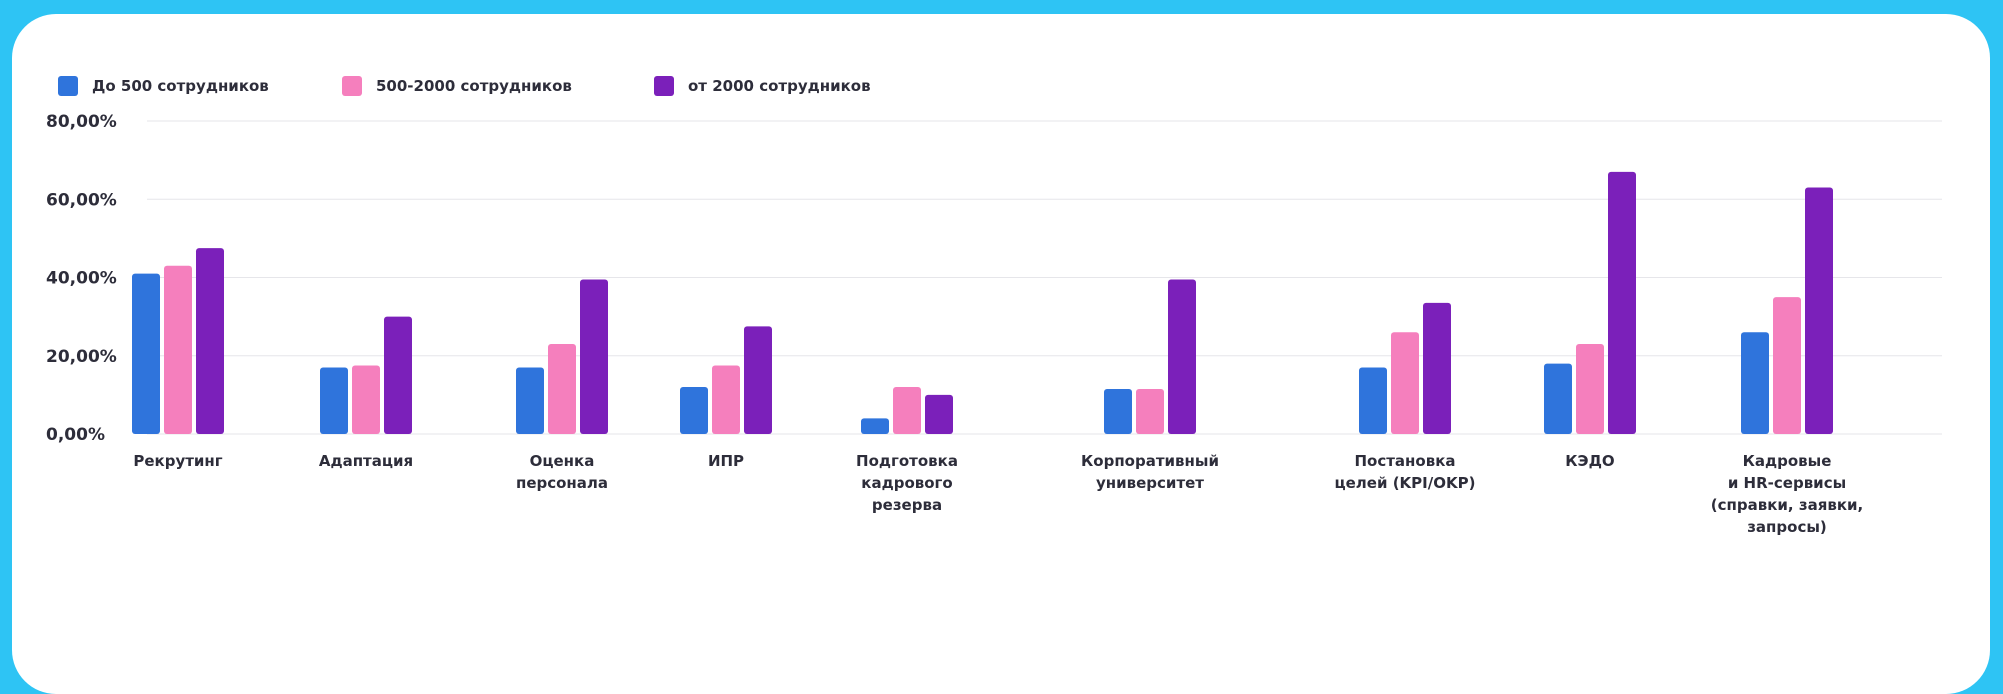 The image size is (2003, 694). What do you see at coordinates (474, 86) in the screenshot?
I see `legend-label-medium: 500-2000 сотрудников` at bounding box center [474, 86].